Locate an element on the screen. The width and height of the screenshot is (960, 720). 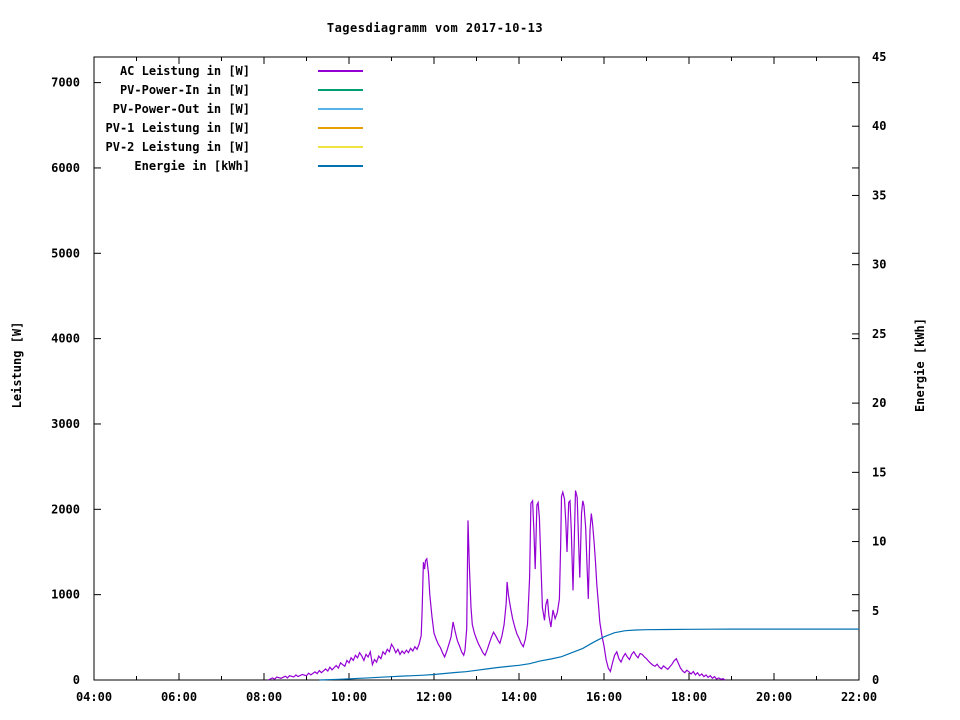
legend-entry-pv1_leistung: PV-1 Leistung in [W] is located at coordinates (226, 127).